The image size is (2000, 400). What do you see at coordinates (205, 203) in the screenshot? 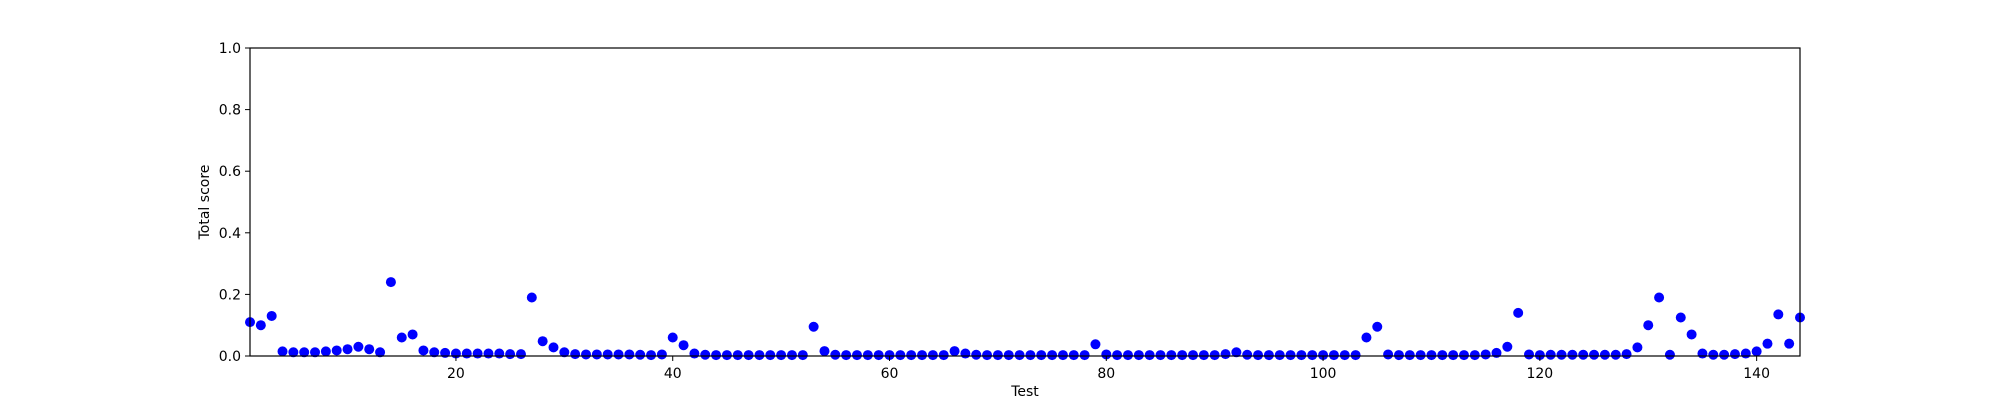
I see `y-axis-label: Total score` at bounding box center [205, 203].